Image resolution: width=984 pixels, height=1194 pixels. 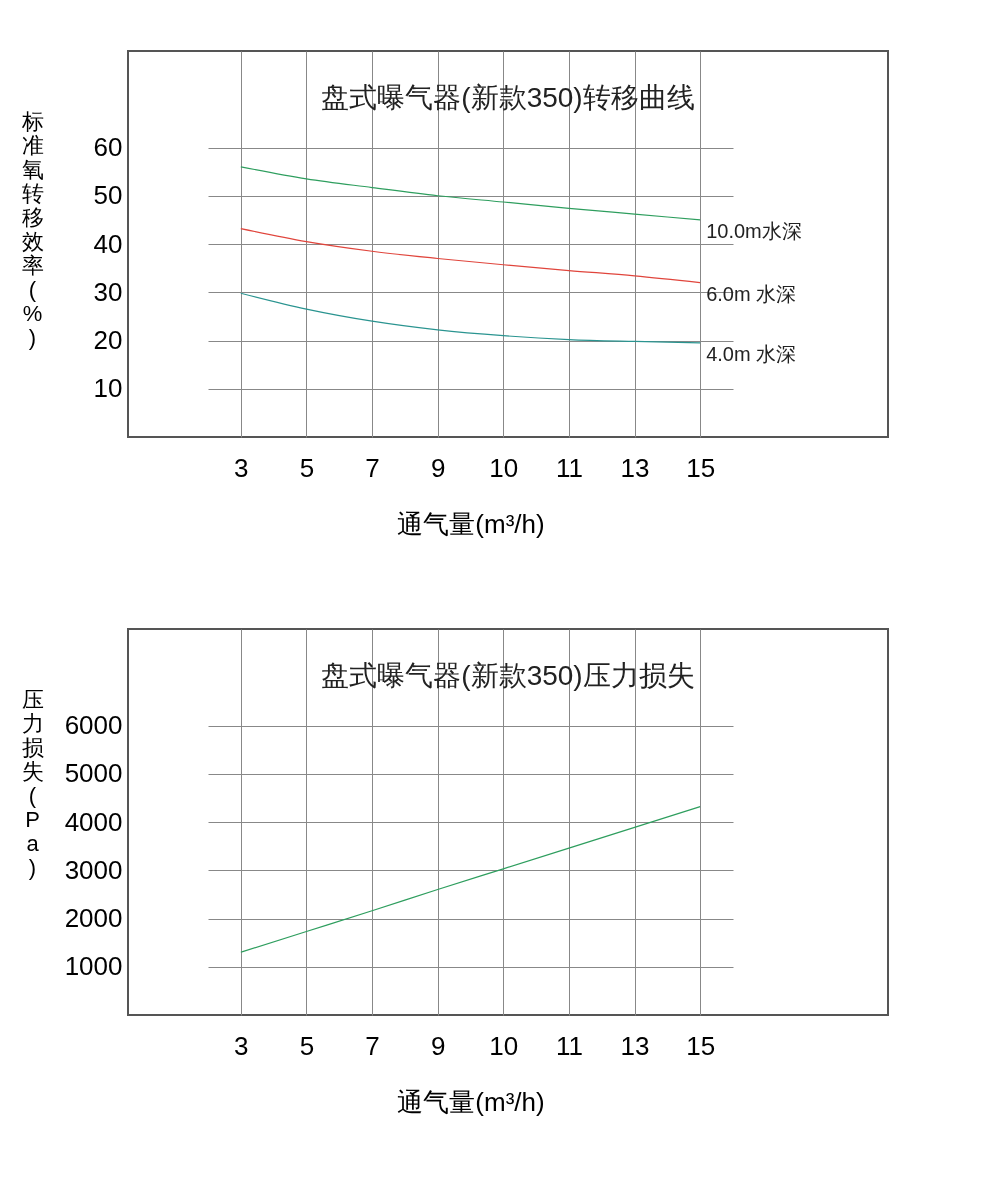 What do you see at coordinates (108, 388) in the screenshot?
I see `y-tick-label: 10` at bounding box center [108, 388].